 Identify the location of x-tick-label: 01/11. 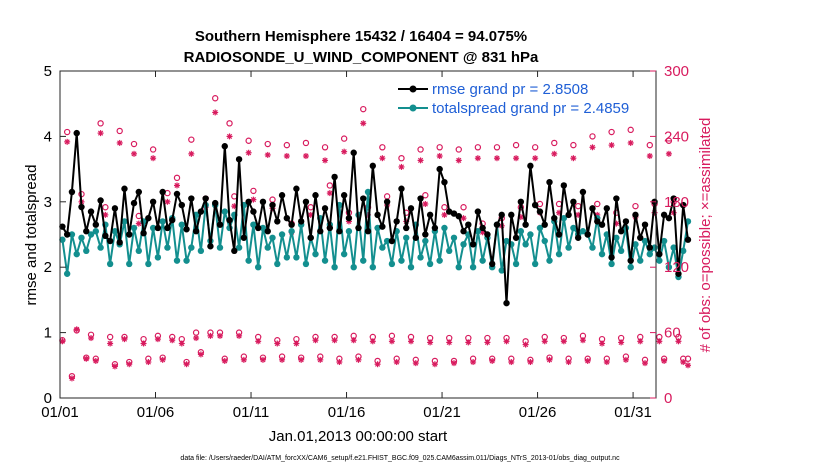
(251, 412).